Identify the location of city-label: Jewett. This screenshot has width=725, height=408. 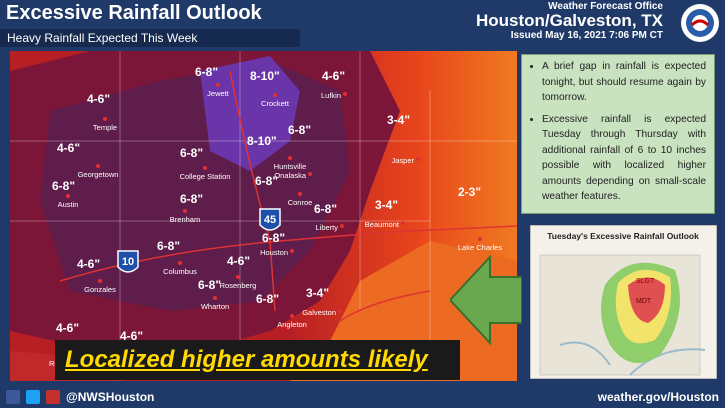
(218, 93).